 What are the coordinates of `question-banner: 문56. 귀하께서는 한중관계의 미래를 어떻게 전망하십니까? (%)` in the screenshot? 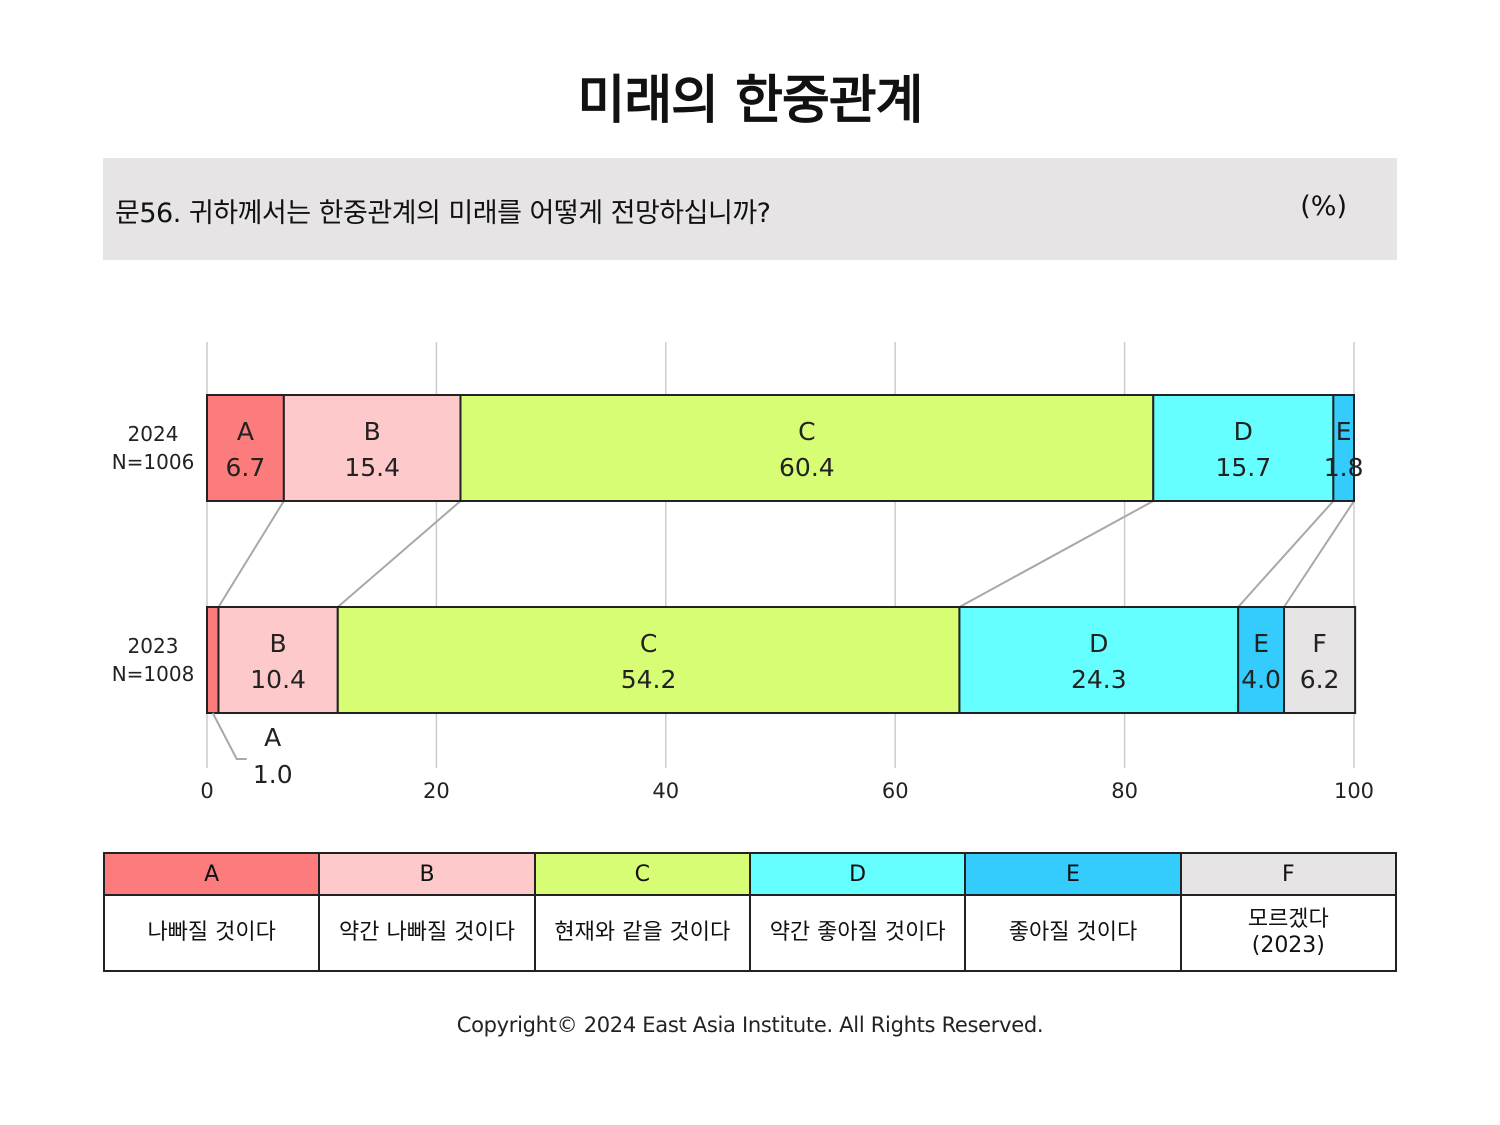 It's located at (750, 209).